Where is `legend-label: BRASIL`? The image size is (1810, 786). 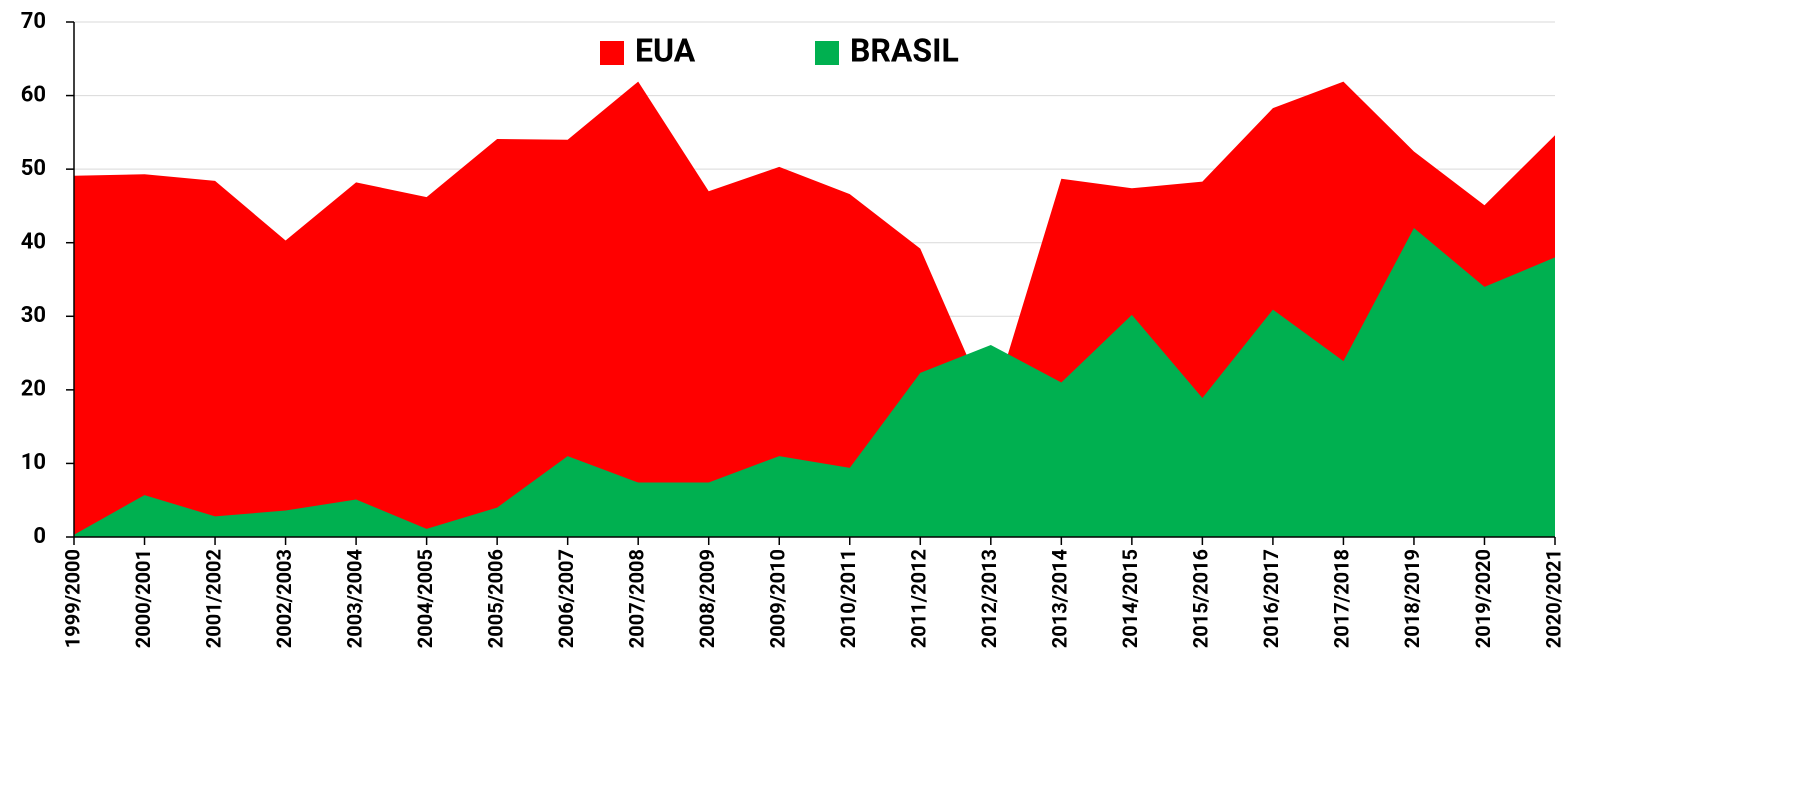
legend-label: BRASIL is located at coordinates (904, 50).